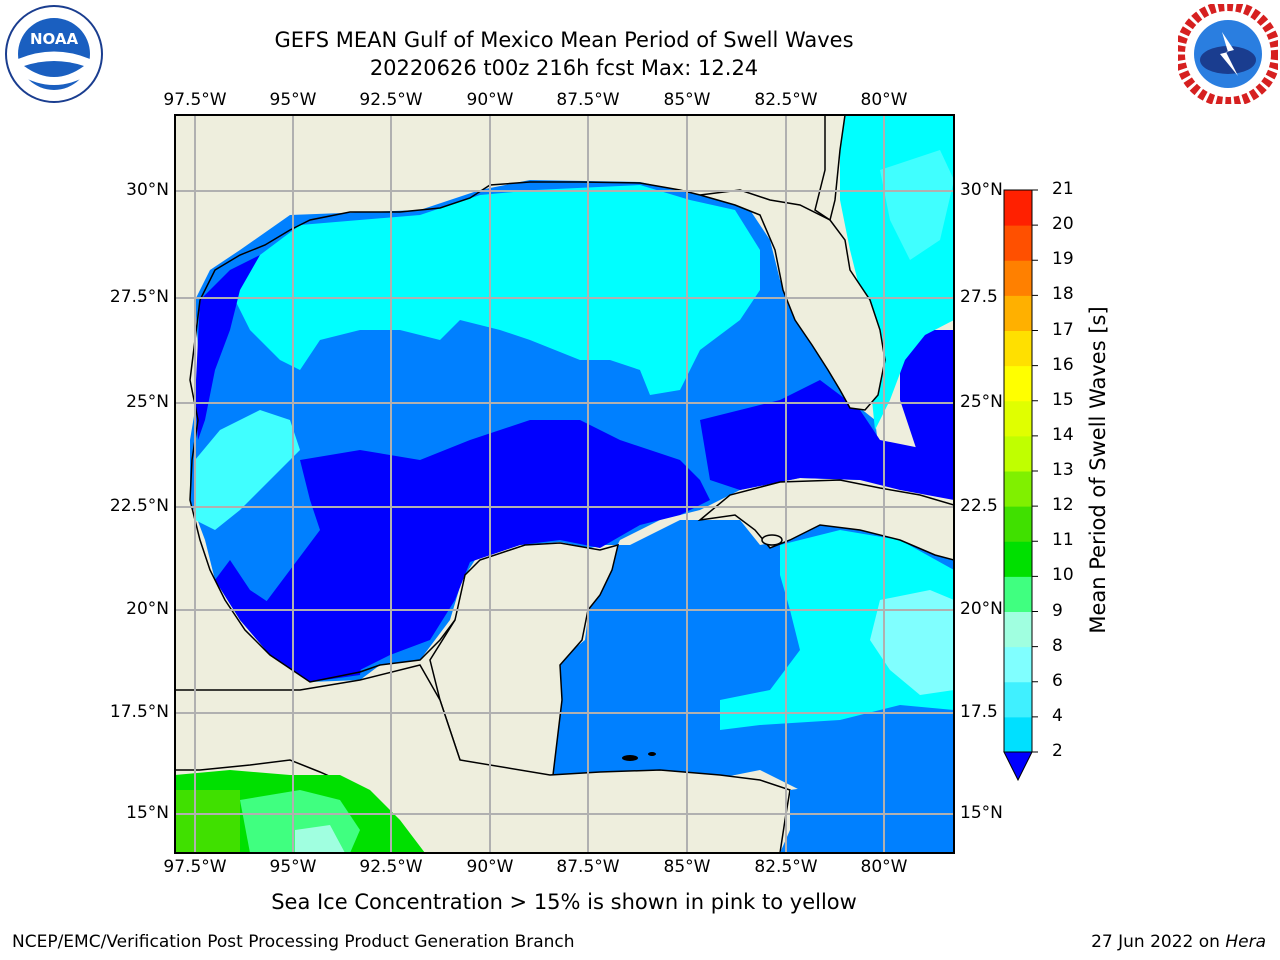 The width and height of the screenshot is (1280, 960). What do you see at coordinates (195, 867) in the screenshot?
I see `lon-label-bottom: 97.5°W` at bounding box center [195, 867].